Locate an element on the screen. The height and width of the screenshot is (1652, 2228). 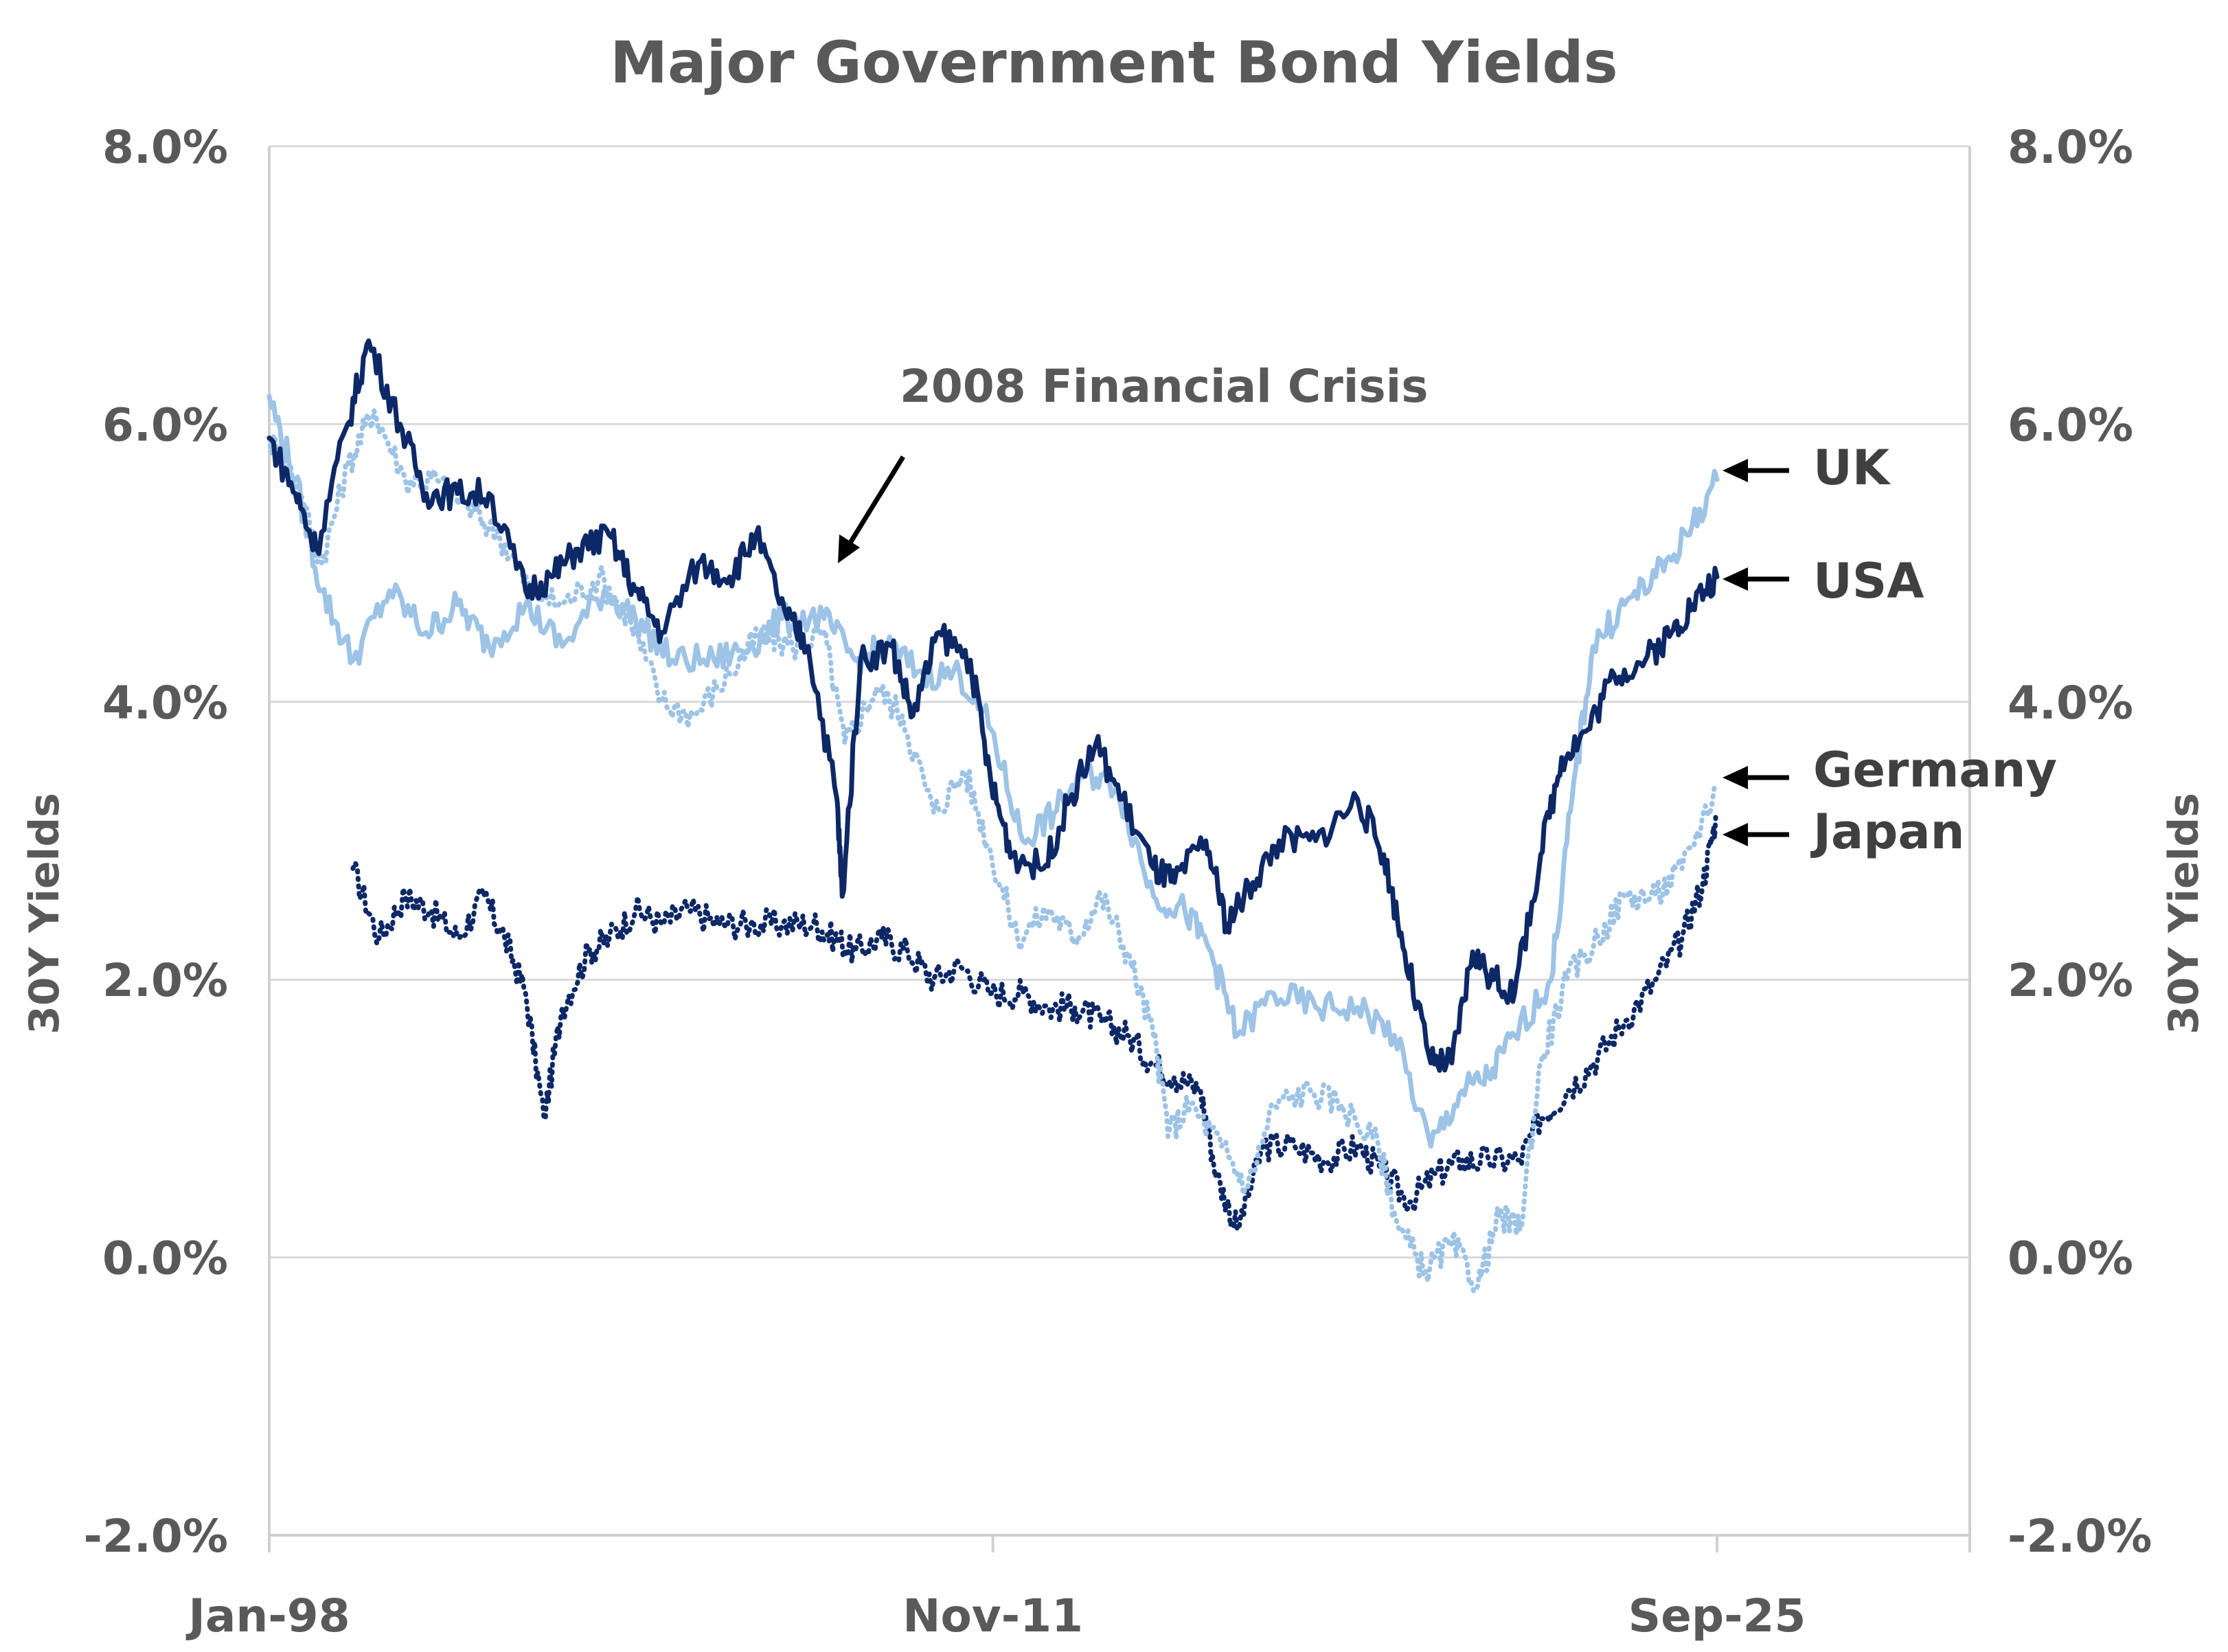
y-tick-label-right: 0.0% is located at coordinates (2070, 1258).